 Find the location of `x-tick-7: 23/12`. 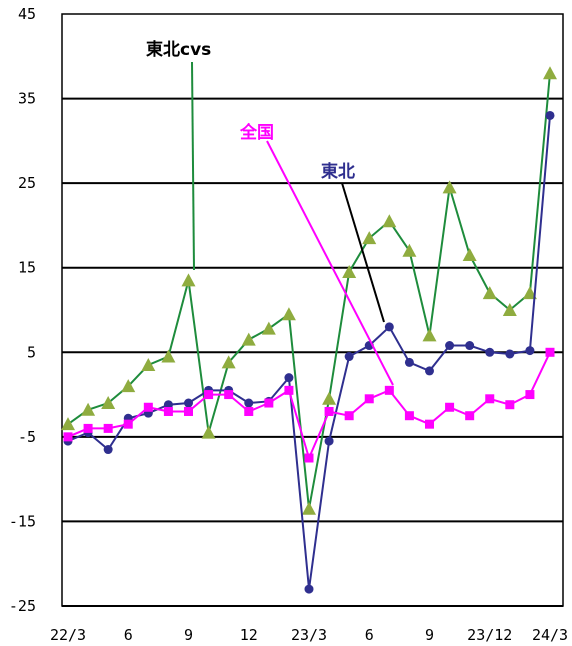

x-tick-7: 23/12 is located at coordinates (489, 635).